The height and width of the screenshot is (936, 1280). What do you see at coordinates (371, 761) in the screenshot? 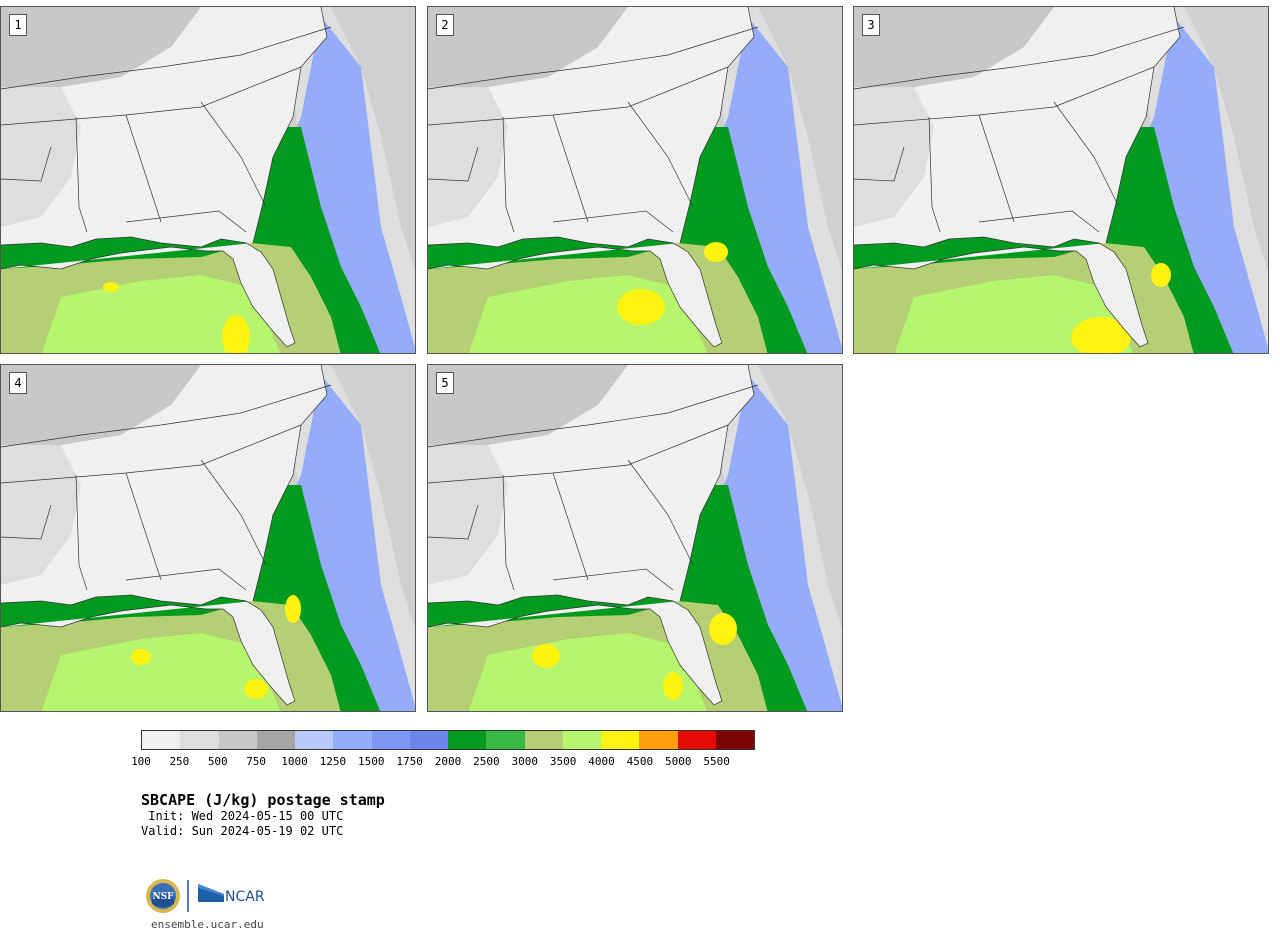
I see `colorbar-tick: 1500` at bounding box center [371, 761].